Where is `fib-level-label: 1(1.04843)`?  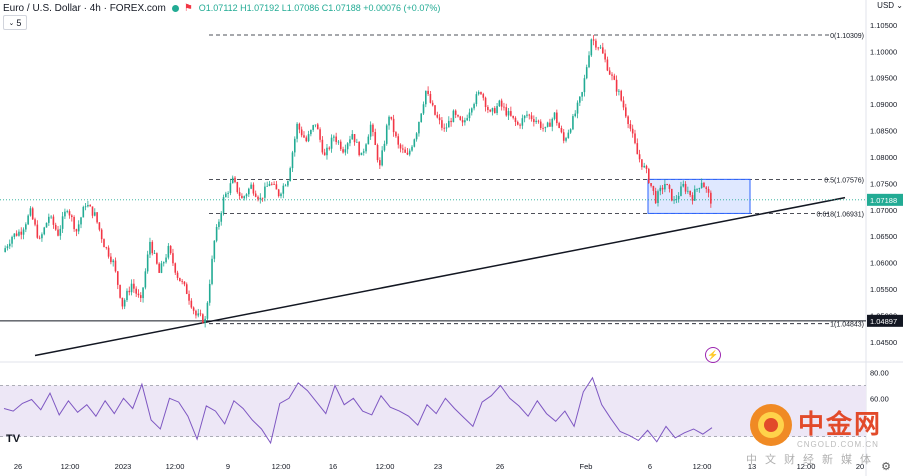
fib-level-label: 1(1.04843) is located at coordinates (847, 325).